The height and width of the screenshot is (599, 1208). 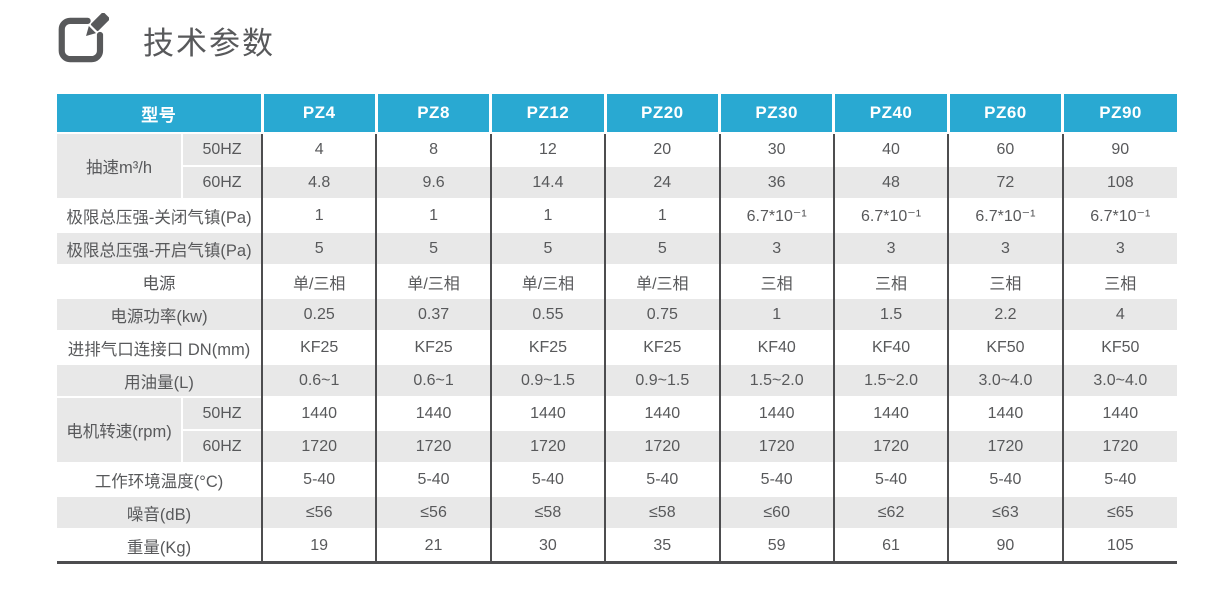 What do you see at coordinates (1119, 314) in the screenshot?
I see `cell-pz90-row5: 4` at bounding box center [1119, 314].